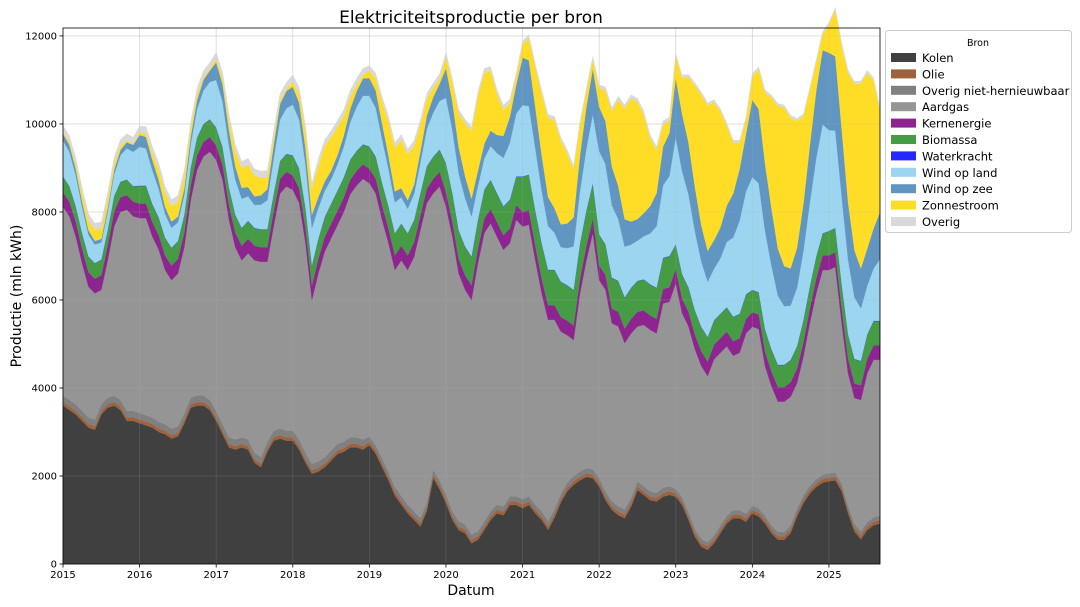 This screenshot has width=1080, height=607. Describe the element at coordinates (17, 296) in the screenshot. I see `y-axis-label: Productie (mln kWh)` at that location.